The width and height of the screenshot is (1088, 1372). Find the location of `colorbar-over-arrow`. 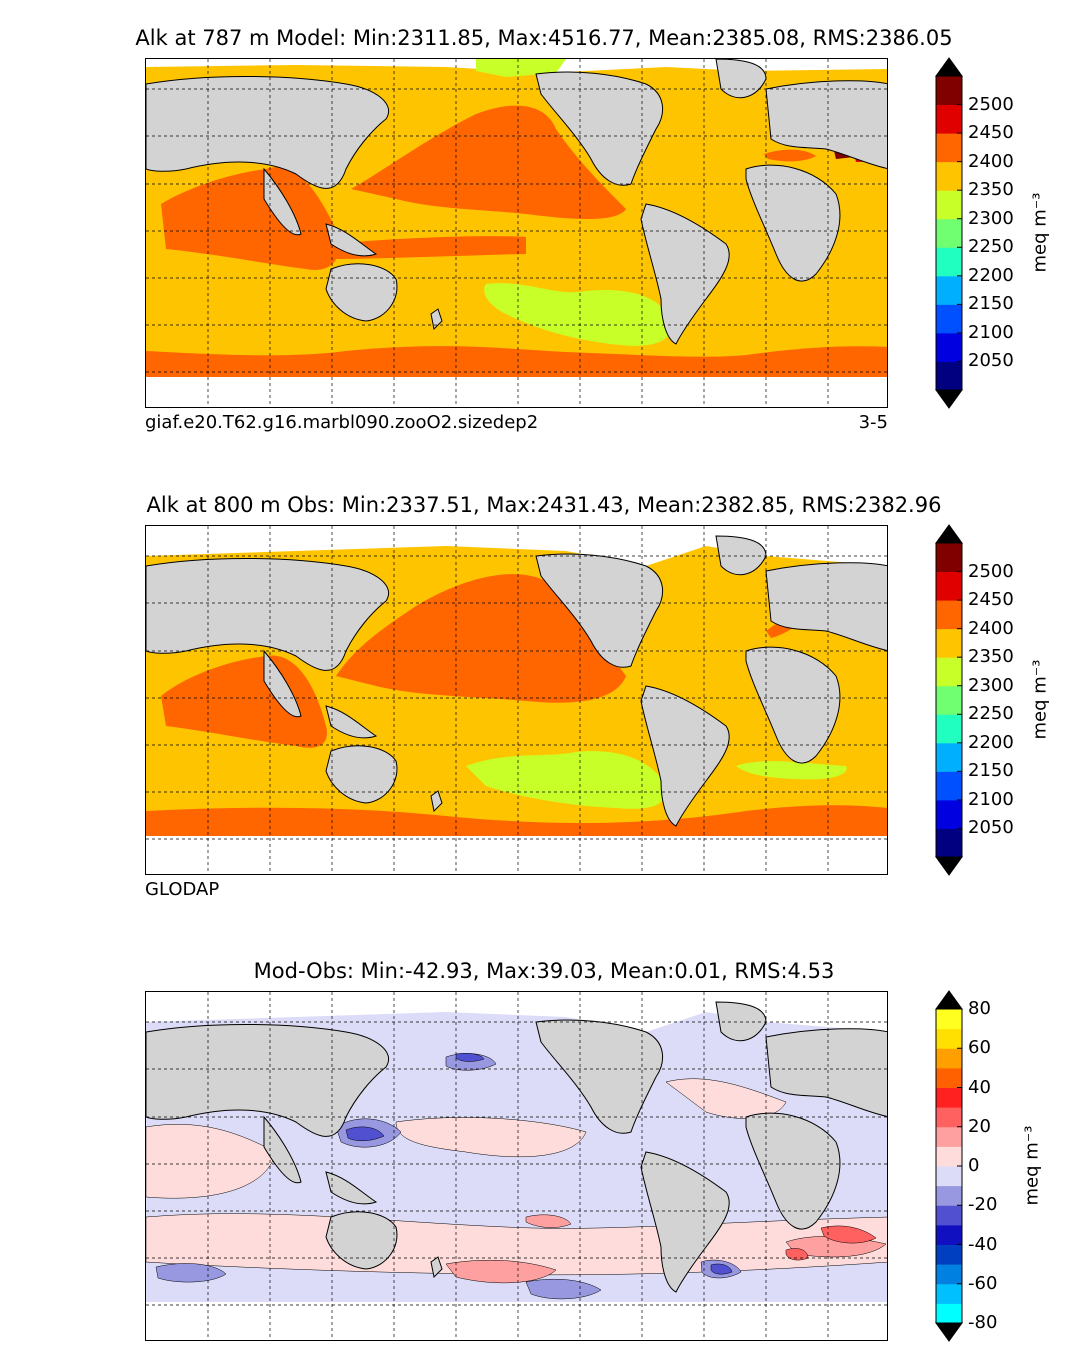

colorbar-over-arrow is located at coordinates (949, 1000).